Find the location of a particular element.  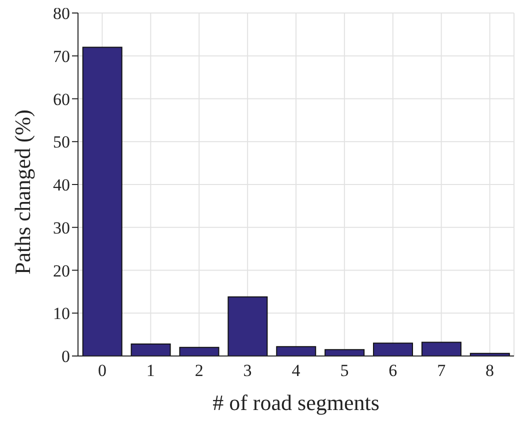

y-tick-label: 20 is located at coordinates (61, 270).